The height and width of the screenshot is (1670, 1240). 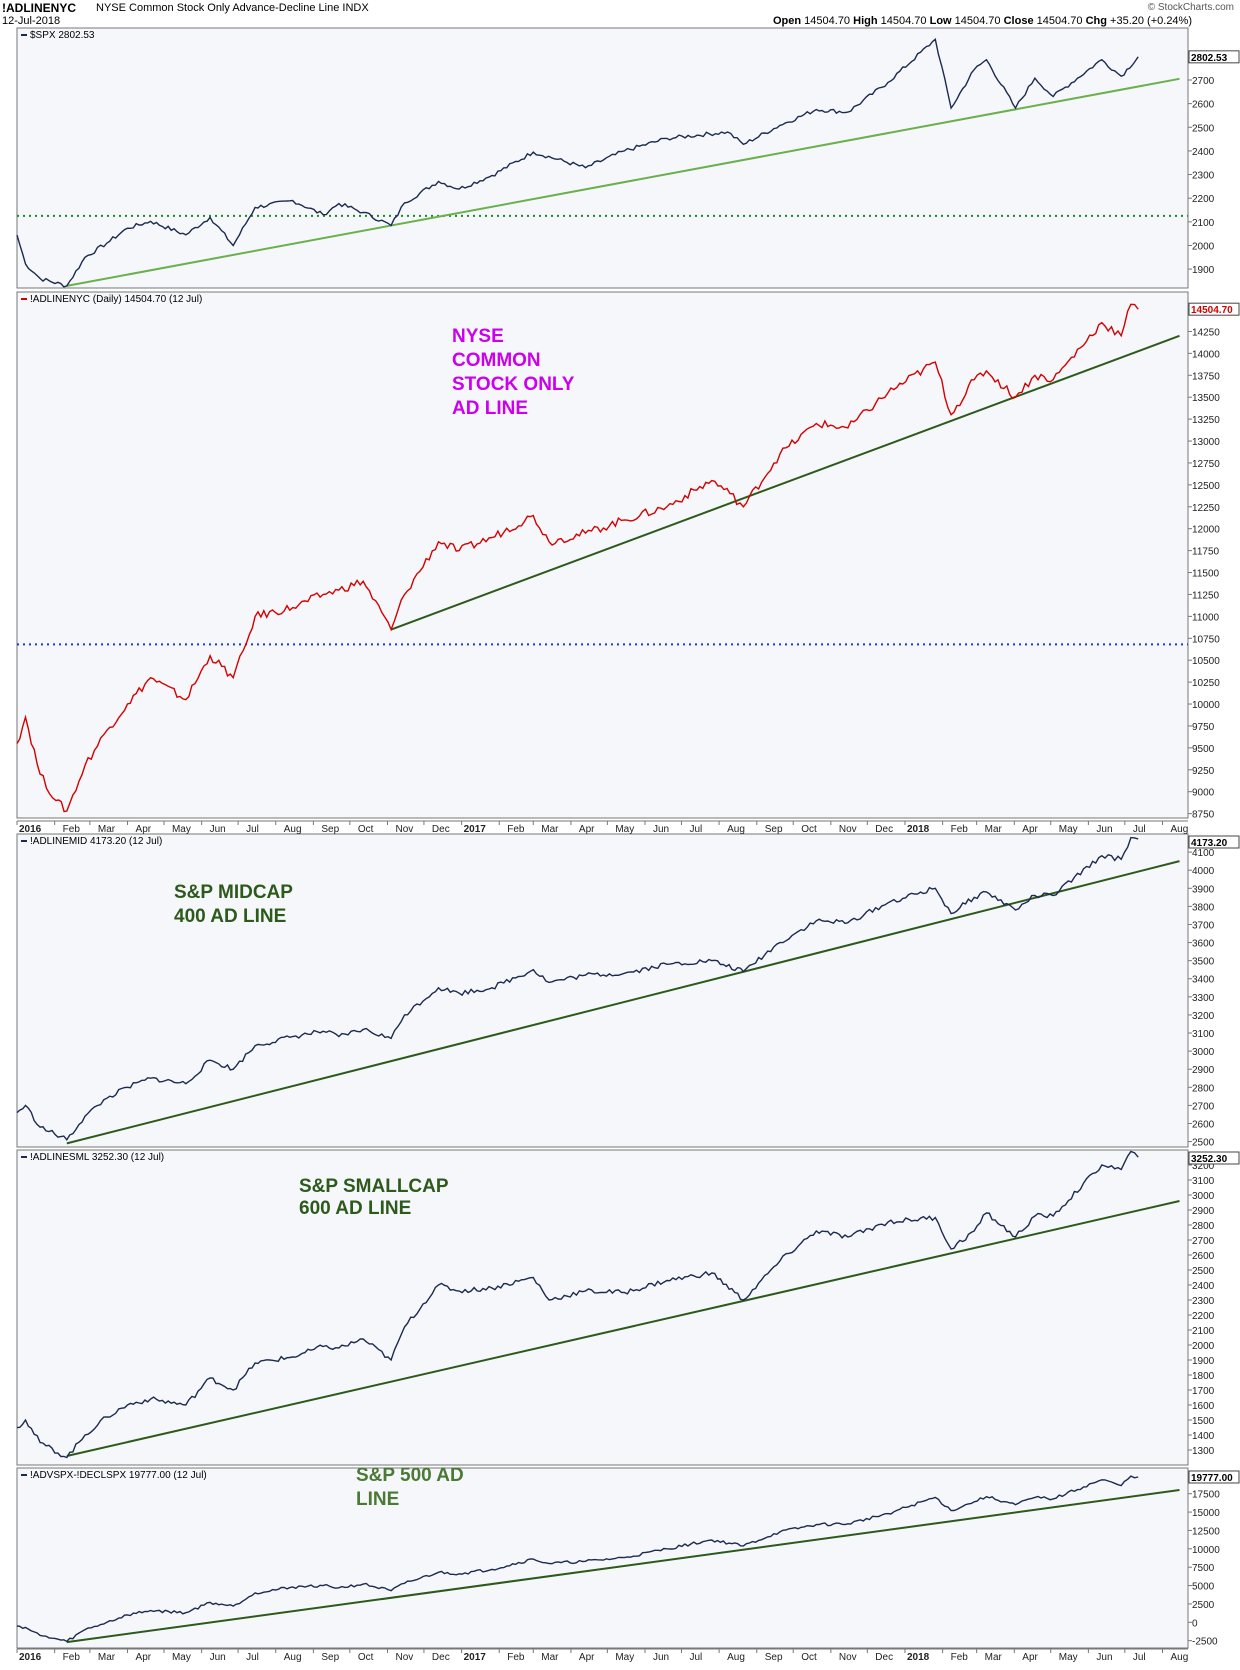 I want to click on y-tick-label: 1500, so click(x=1203, y=1421).